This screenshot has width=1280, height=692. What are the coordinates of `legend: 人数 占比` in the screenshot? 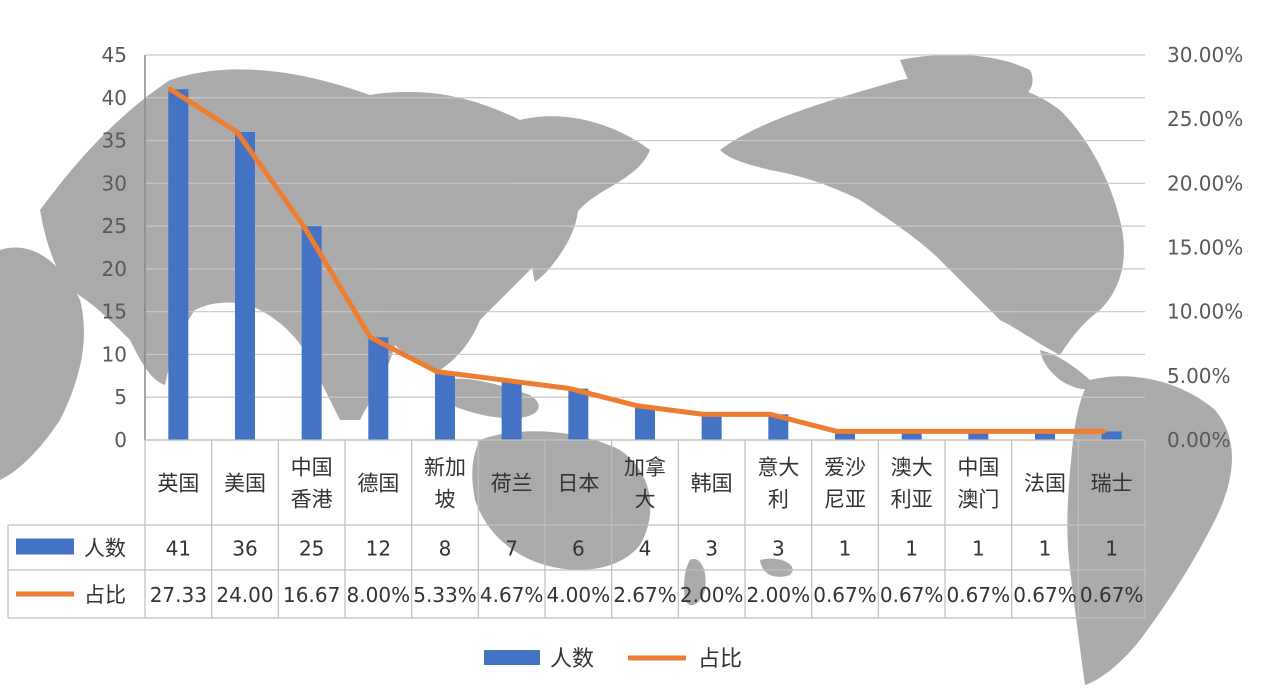 It's located at (613, 659).